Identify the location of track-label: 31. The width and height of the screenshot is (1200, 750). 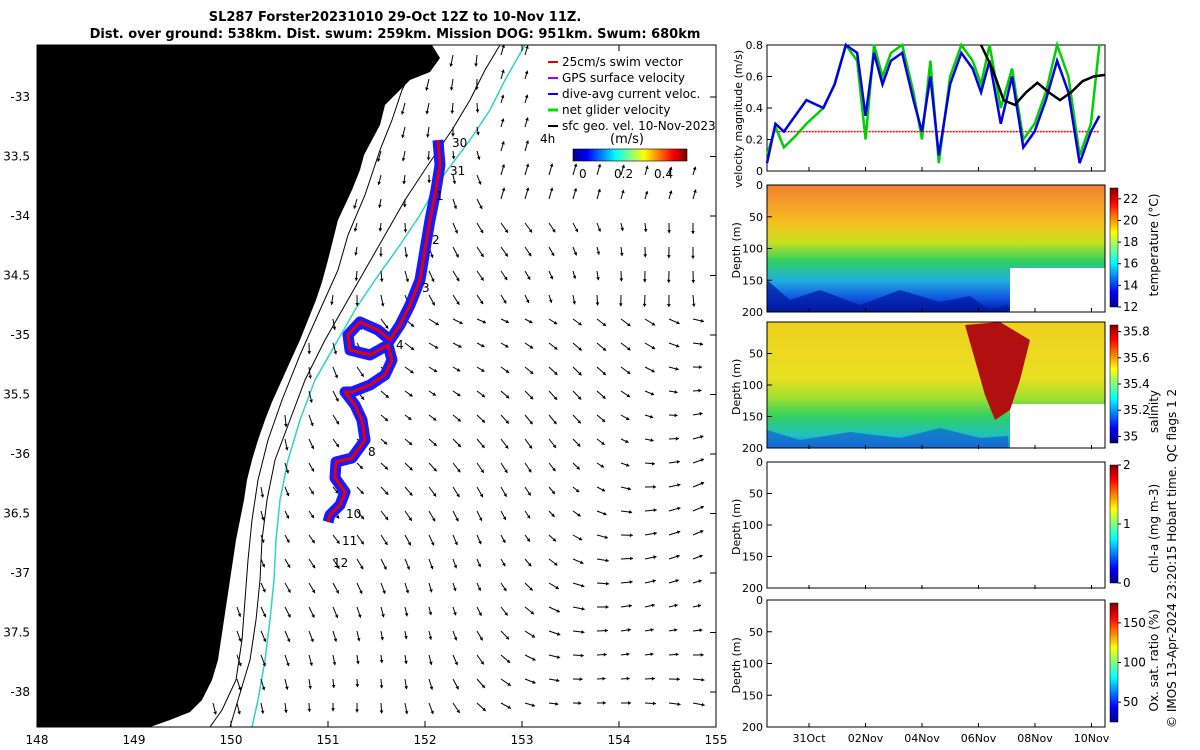
(457, 171).